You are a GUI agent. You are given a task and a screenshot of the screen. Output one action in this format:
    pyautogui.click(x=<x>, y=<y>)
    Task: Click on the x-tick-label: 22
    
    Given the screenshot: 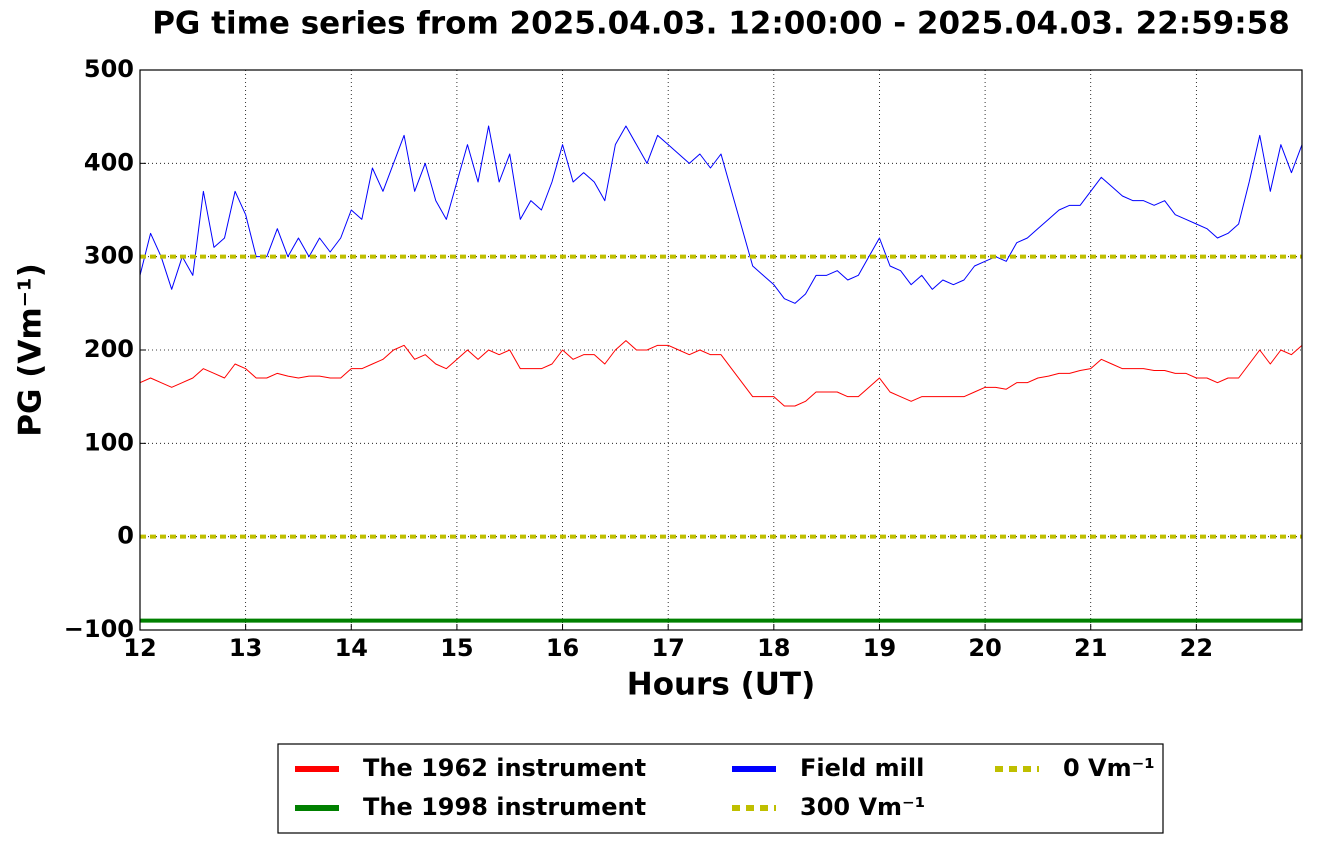 What is the action you would take?
    pyautogui.click(x=1196, y=648)
    